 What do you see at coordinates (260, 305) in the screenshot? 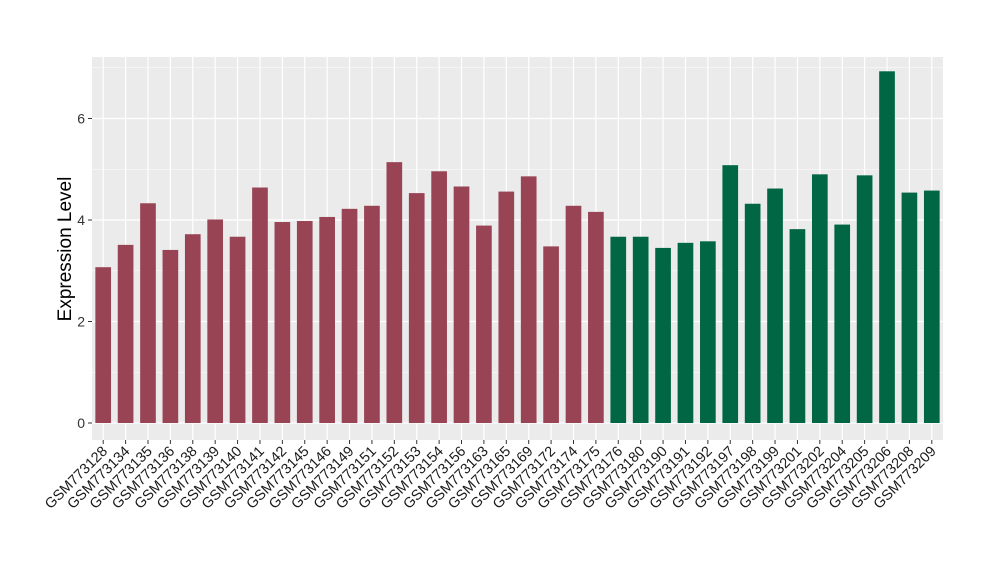
I see `bar-GSM773141` at bounding box center [260, 305].